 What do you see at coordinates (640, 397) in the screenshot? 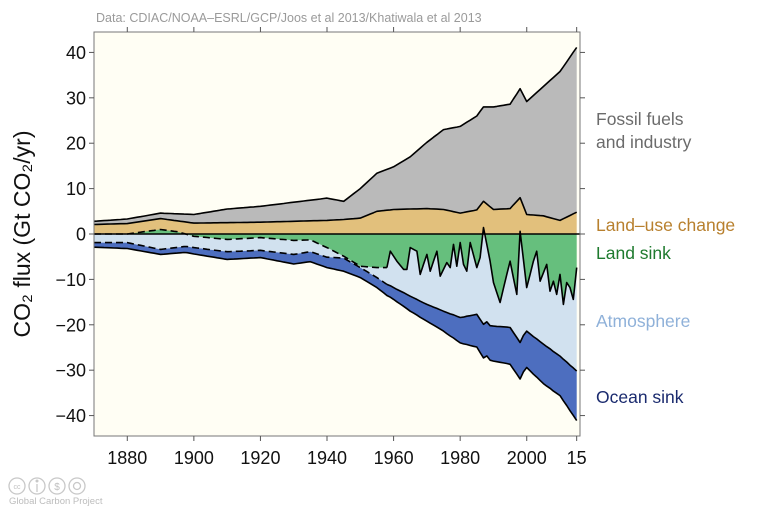
I see `label-ocean-sink: Ocean sink` at bounding box center [640, 397].